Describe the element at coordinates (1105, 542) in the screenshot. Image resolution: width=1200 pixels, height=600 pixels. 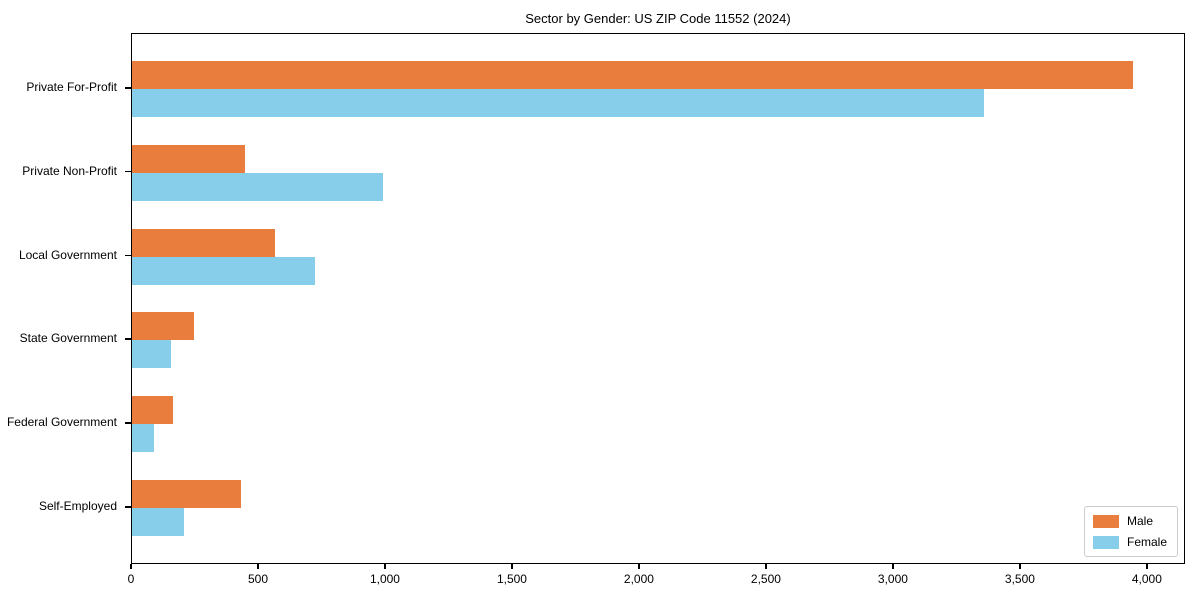
I see `legend-swatch-female` at that location.